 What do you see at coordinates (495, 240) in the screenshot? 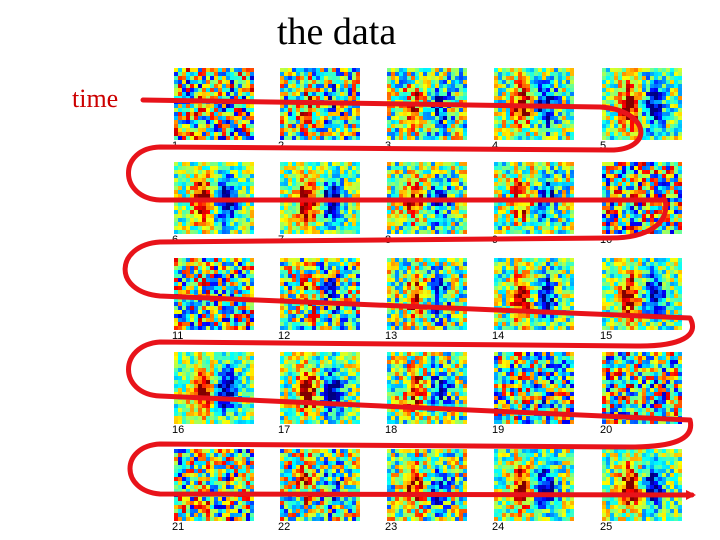
I see `frame-number: 9` at bounding box center [495, 240].